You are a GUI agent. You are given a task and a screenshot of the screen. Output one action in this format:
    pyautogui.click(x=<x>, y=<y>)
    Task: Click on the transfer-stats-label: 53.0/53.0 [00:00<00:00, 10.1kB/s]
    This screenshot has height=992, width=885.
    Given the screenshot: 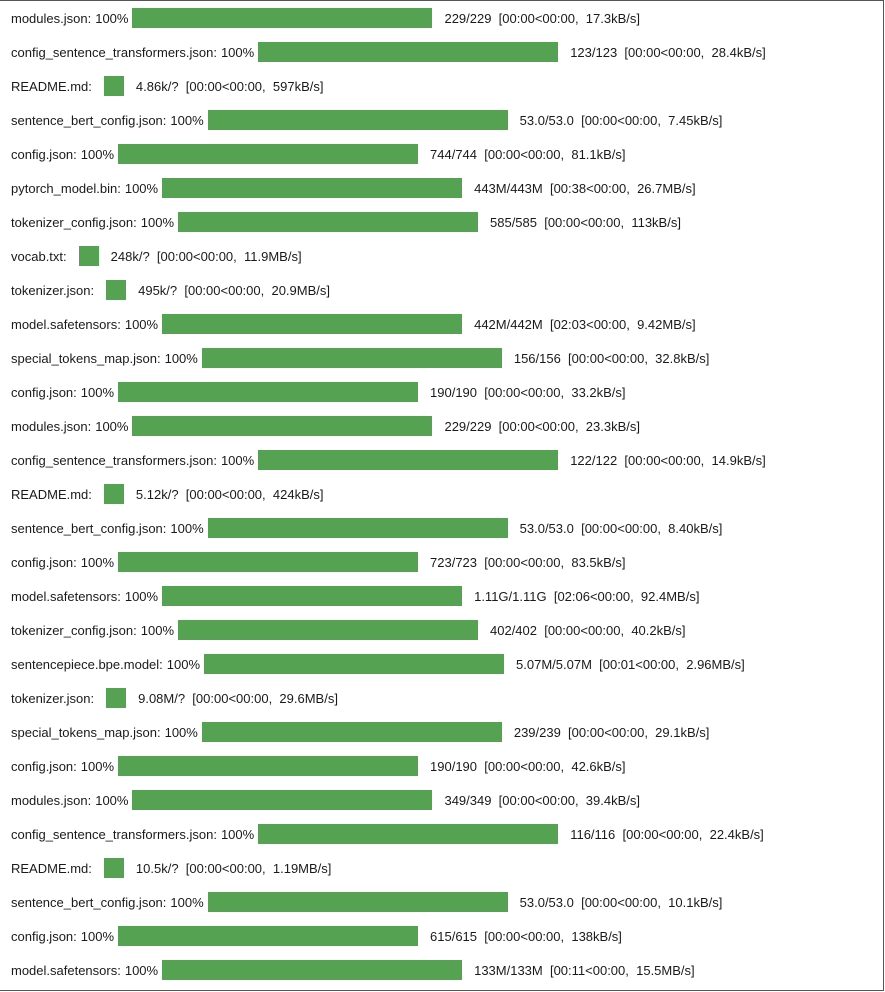 What is the action you would take?
    pyautogui.click(x=621, y=902)
    